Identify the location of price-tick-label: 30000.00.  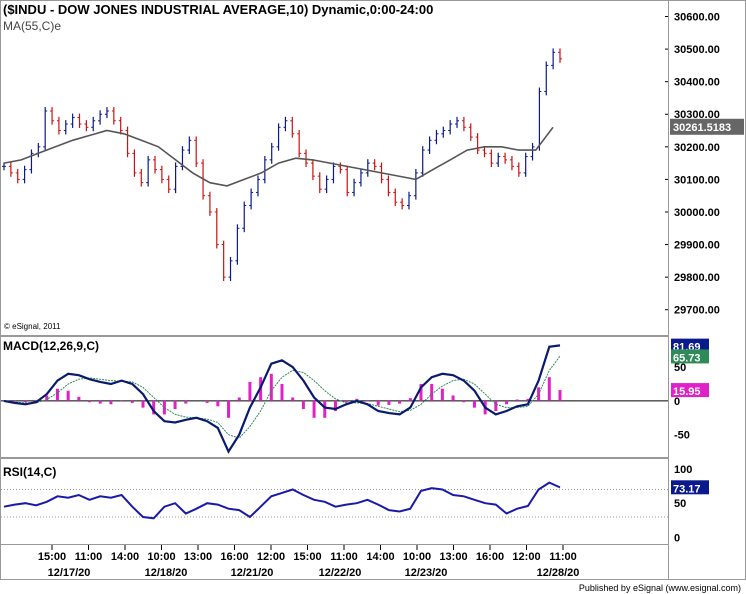
(697, 213).